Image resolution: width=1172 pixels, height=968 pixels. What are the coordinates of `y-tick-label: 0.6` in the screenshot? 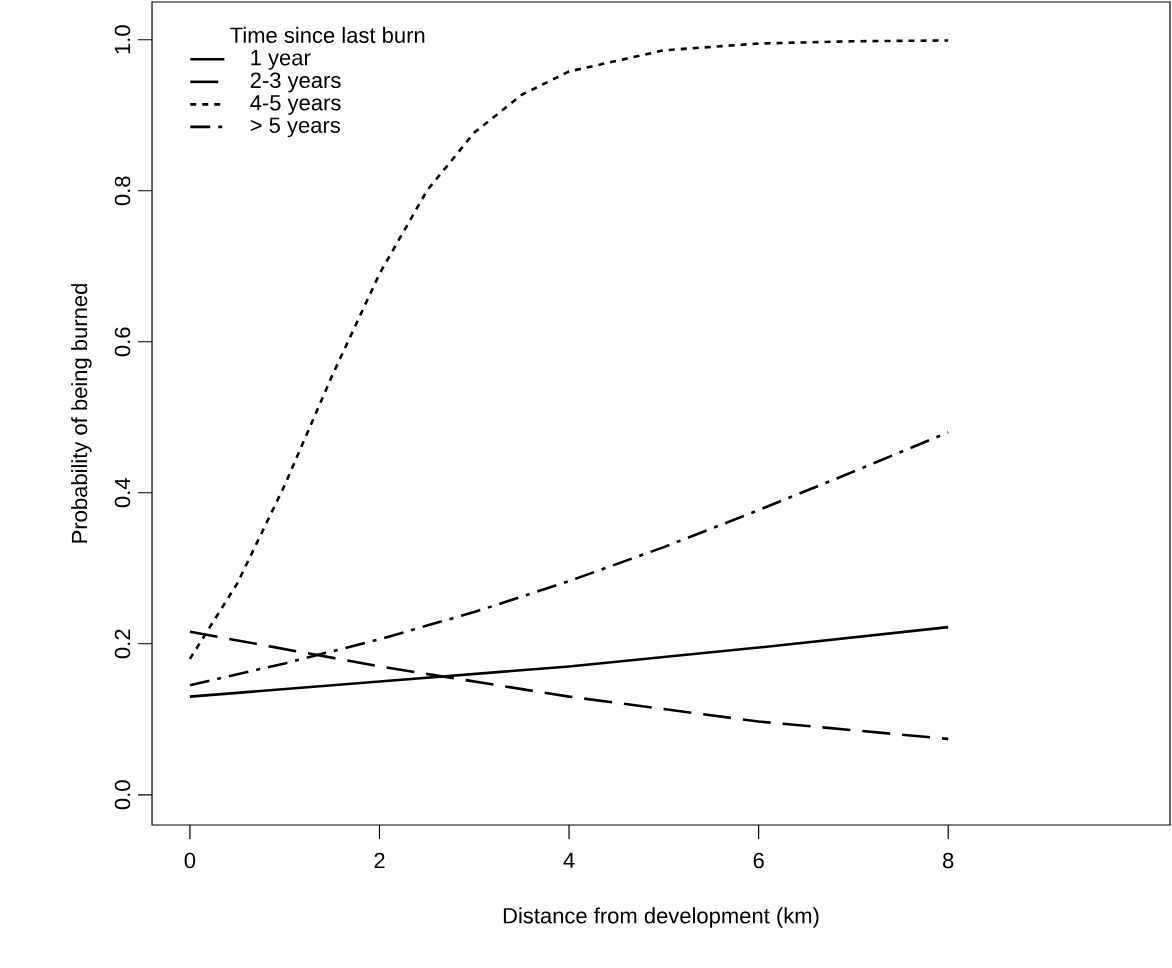 It's located at (122, 342).